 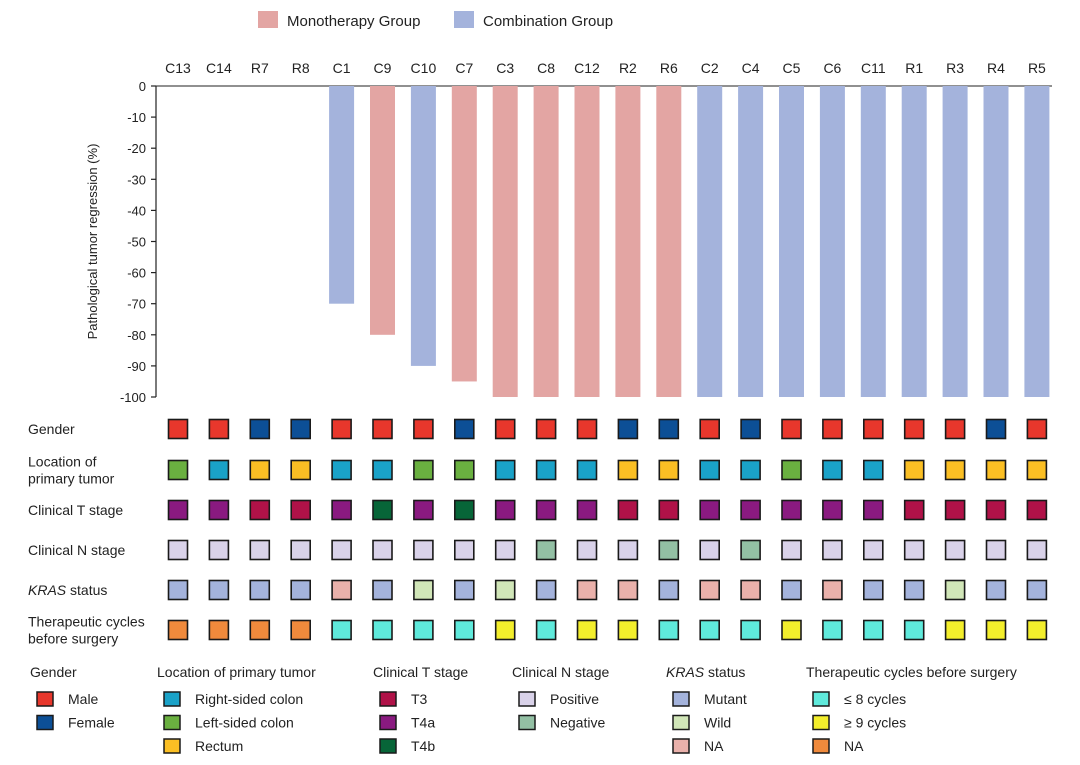 I want to click on cell-cycles-C1, so click(x=341, y=630).